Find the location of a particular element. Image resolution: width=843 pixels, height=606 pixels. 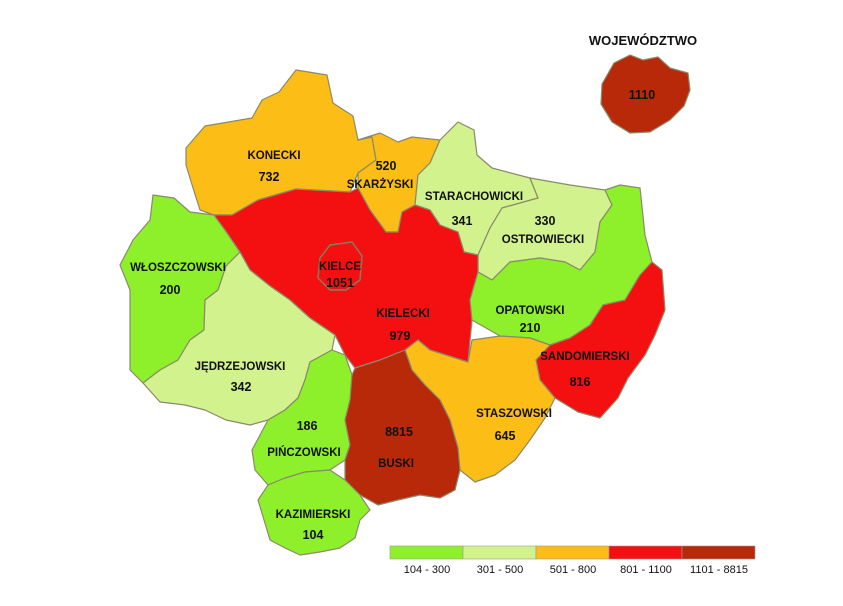

value-kielecki: 979 is located at coordinates (400, 336).